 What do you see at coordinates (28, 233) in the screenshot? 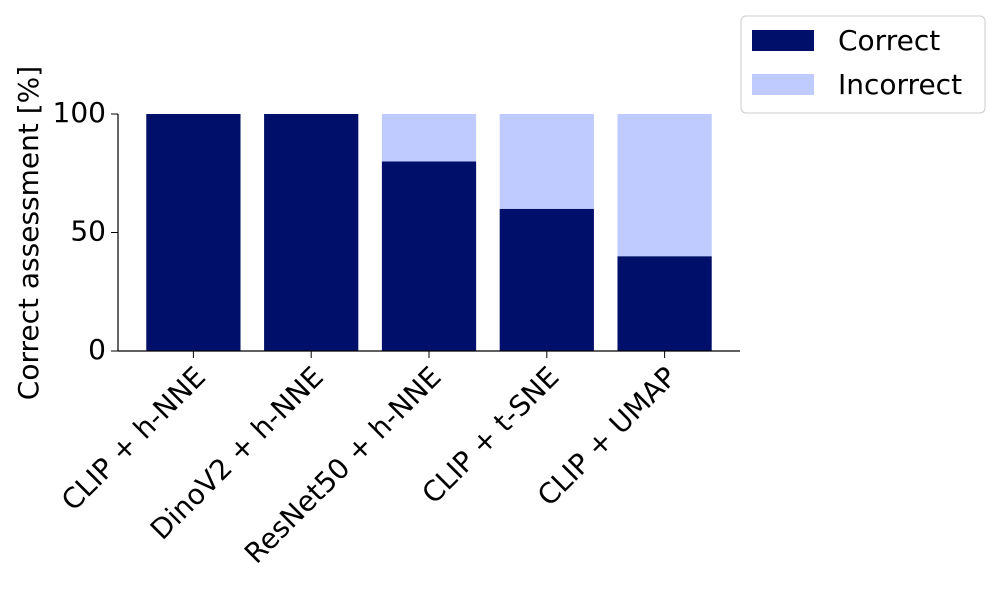
I see `y-axis-label: Correct assessment [%]` at bounding box center [28, 233].